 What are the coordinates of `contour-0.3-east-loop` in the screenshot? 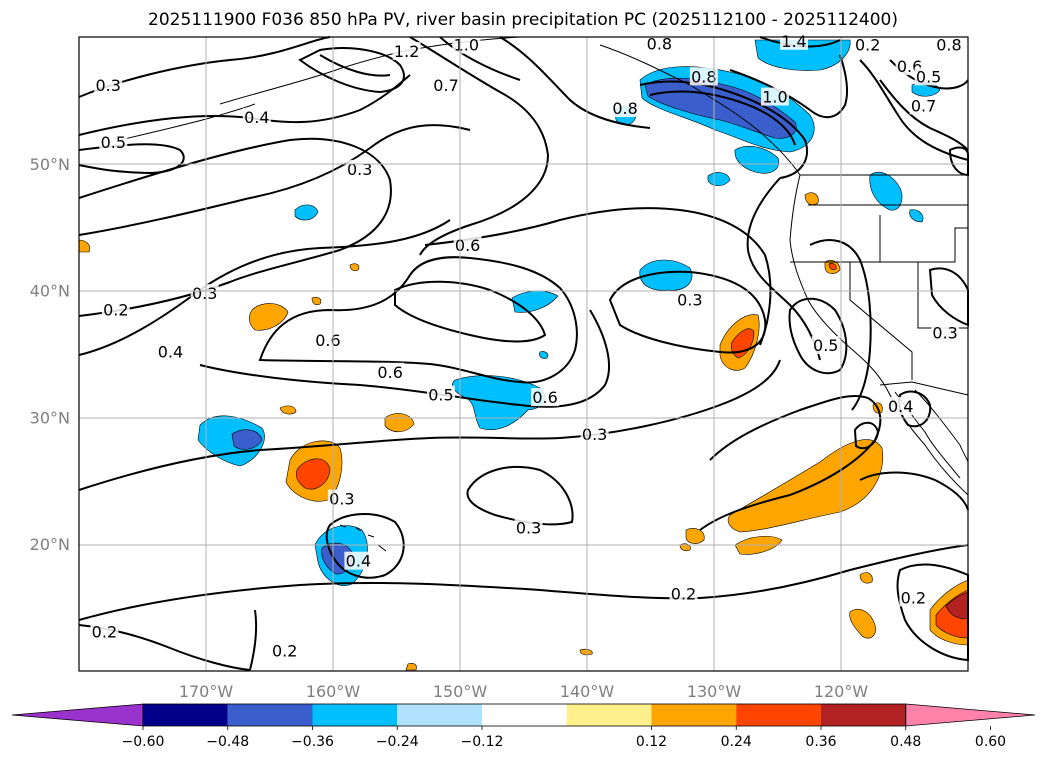 It's located at (687, 312).